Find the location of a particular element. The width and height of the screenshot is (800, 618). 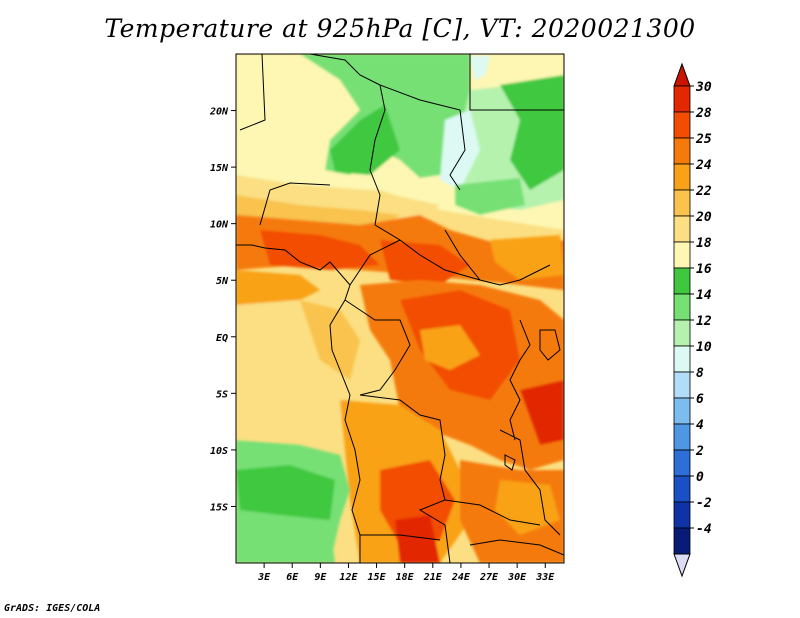

lat-tick-label: 5N is located at coordinates (222, 281).